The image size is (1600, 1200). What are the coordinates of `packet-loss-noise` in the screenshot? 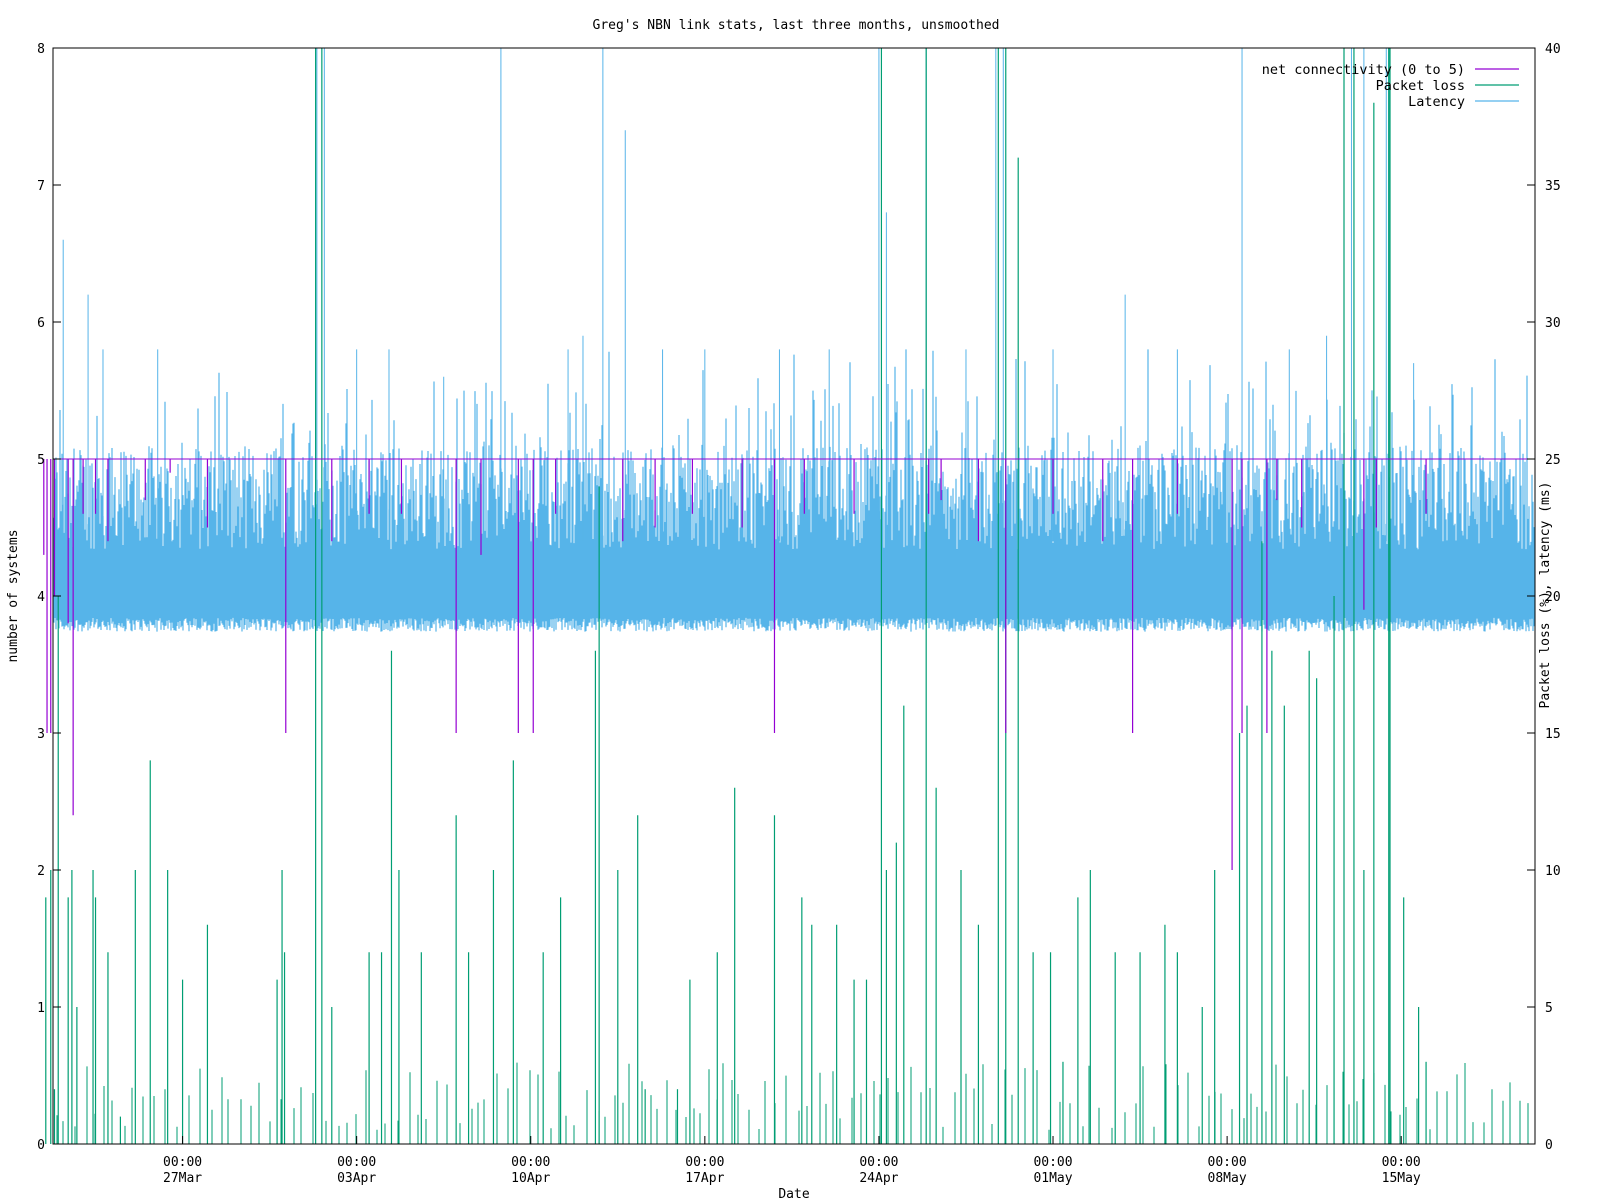 It's located at (792, 1103).